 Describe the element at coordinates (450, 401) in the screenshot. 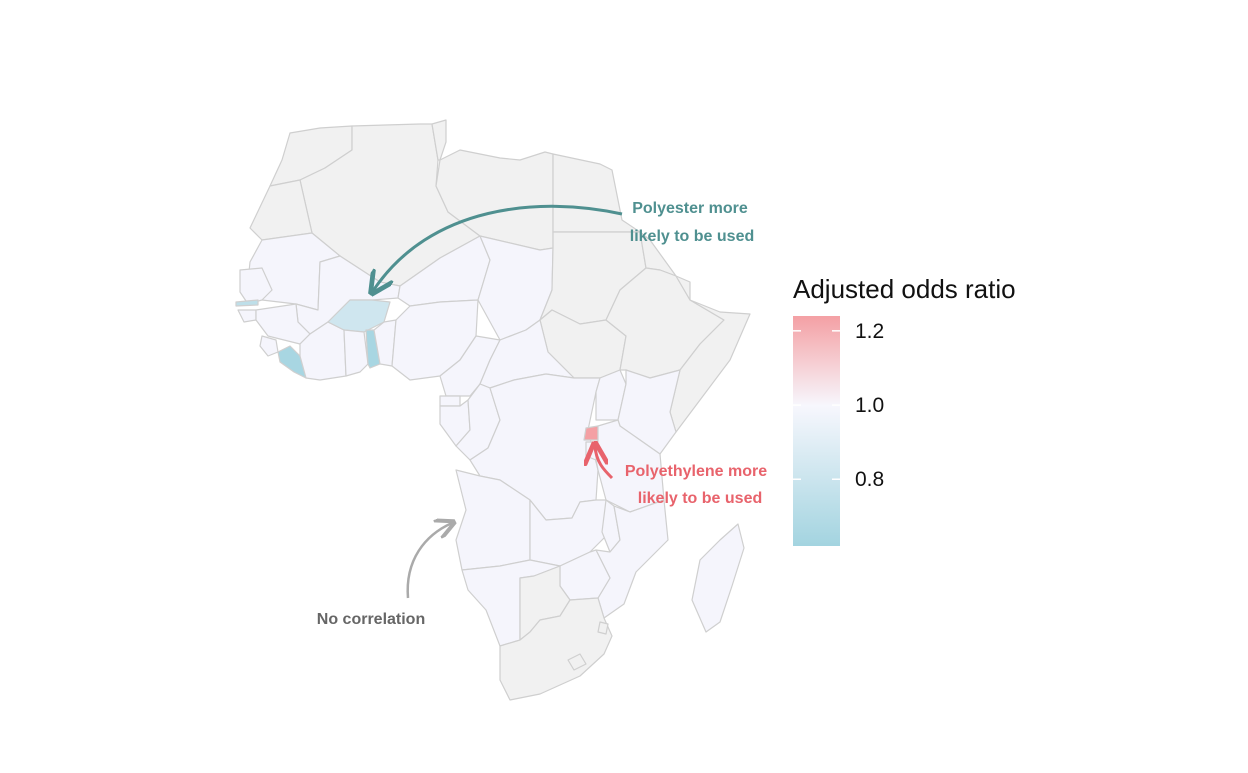

I see `country-equatorial-guinea` at that location.